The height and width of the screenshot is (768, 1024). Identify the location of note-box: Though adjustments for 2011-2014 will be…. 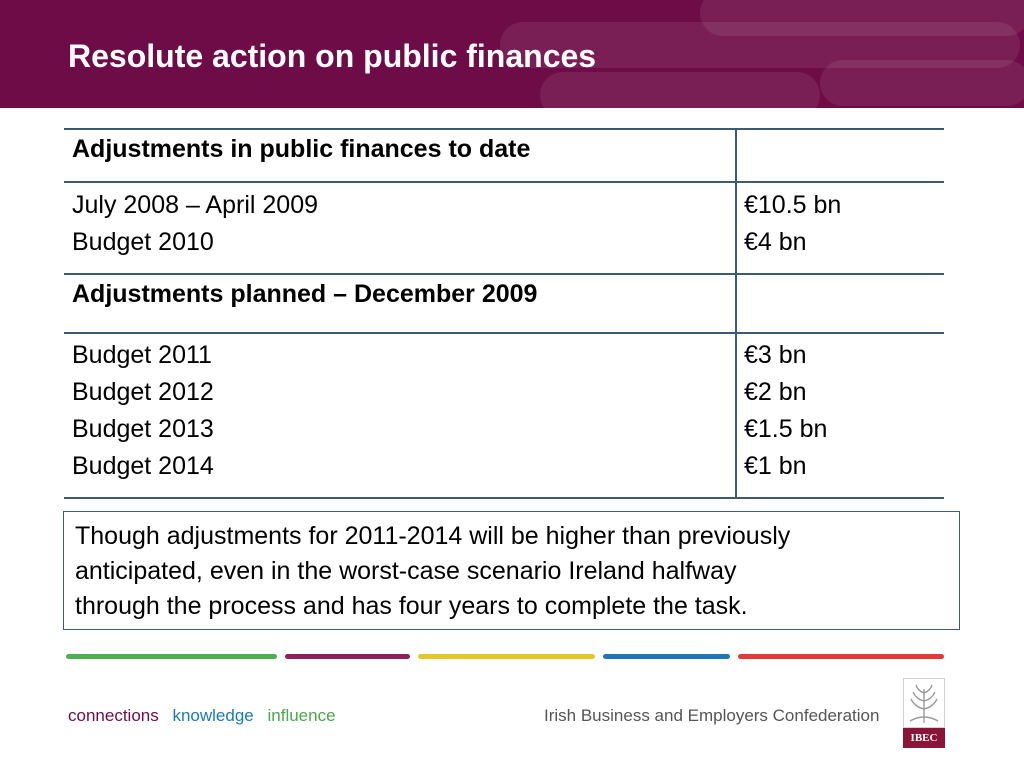
(511, 570).